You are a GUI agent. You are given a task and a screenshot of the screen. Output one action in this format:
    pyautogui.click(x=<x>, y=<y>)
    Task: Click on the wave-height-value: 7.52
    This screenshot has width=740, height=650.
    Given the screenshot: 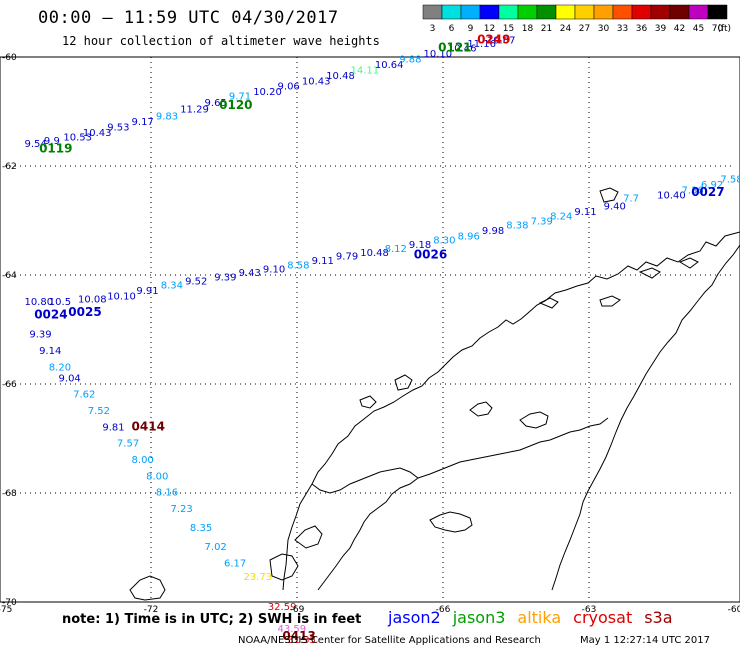 What is the action you would take?
    pyautogui.click(x=99, y=411)
    